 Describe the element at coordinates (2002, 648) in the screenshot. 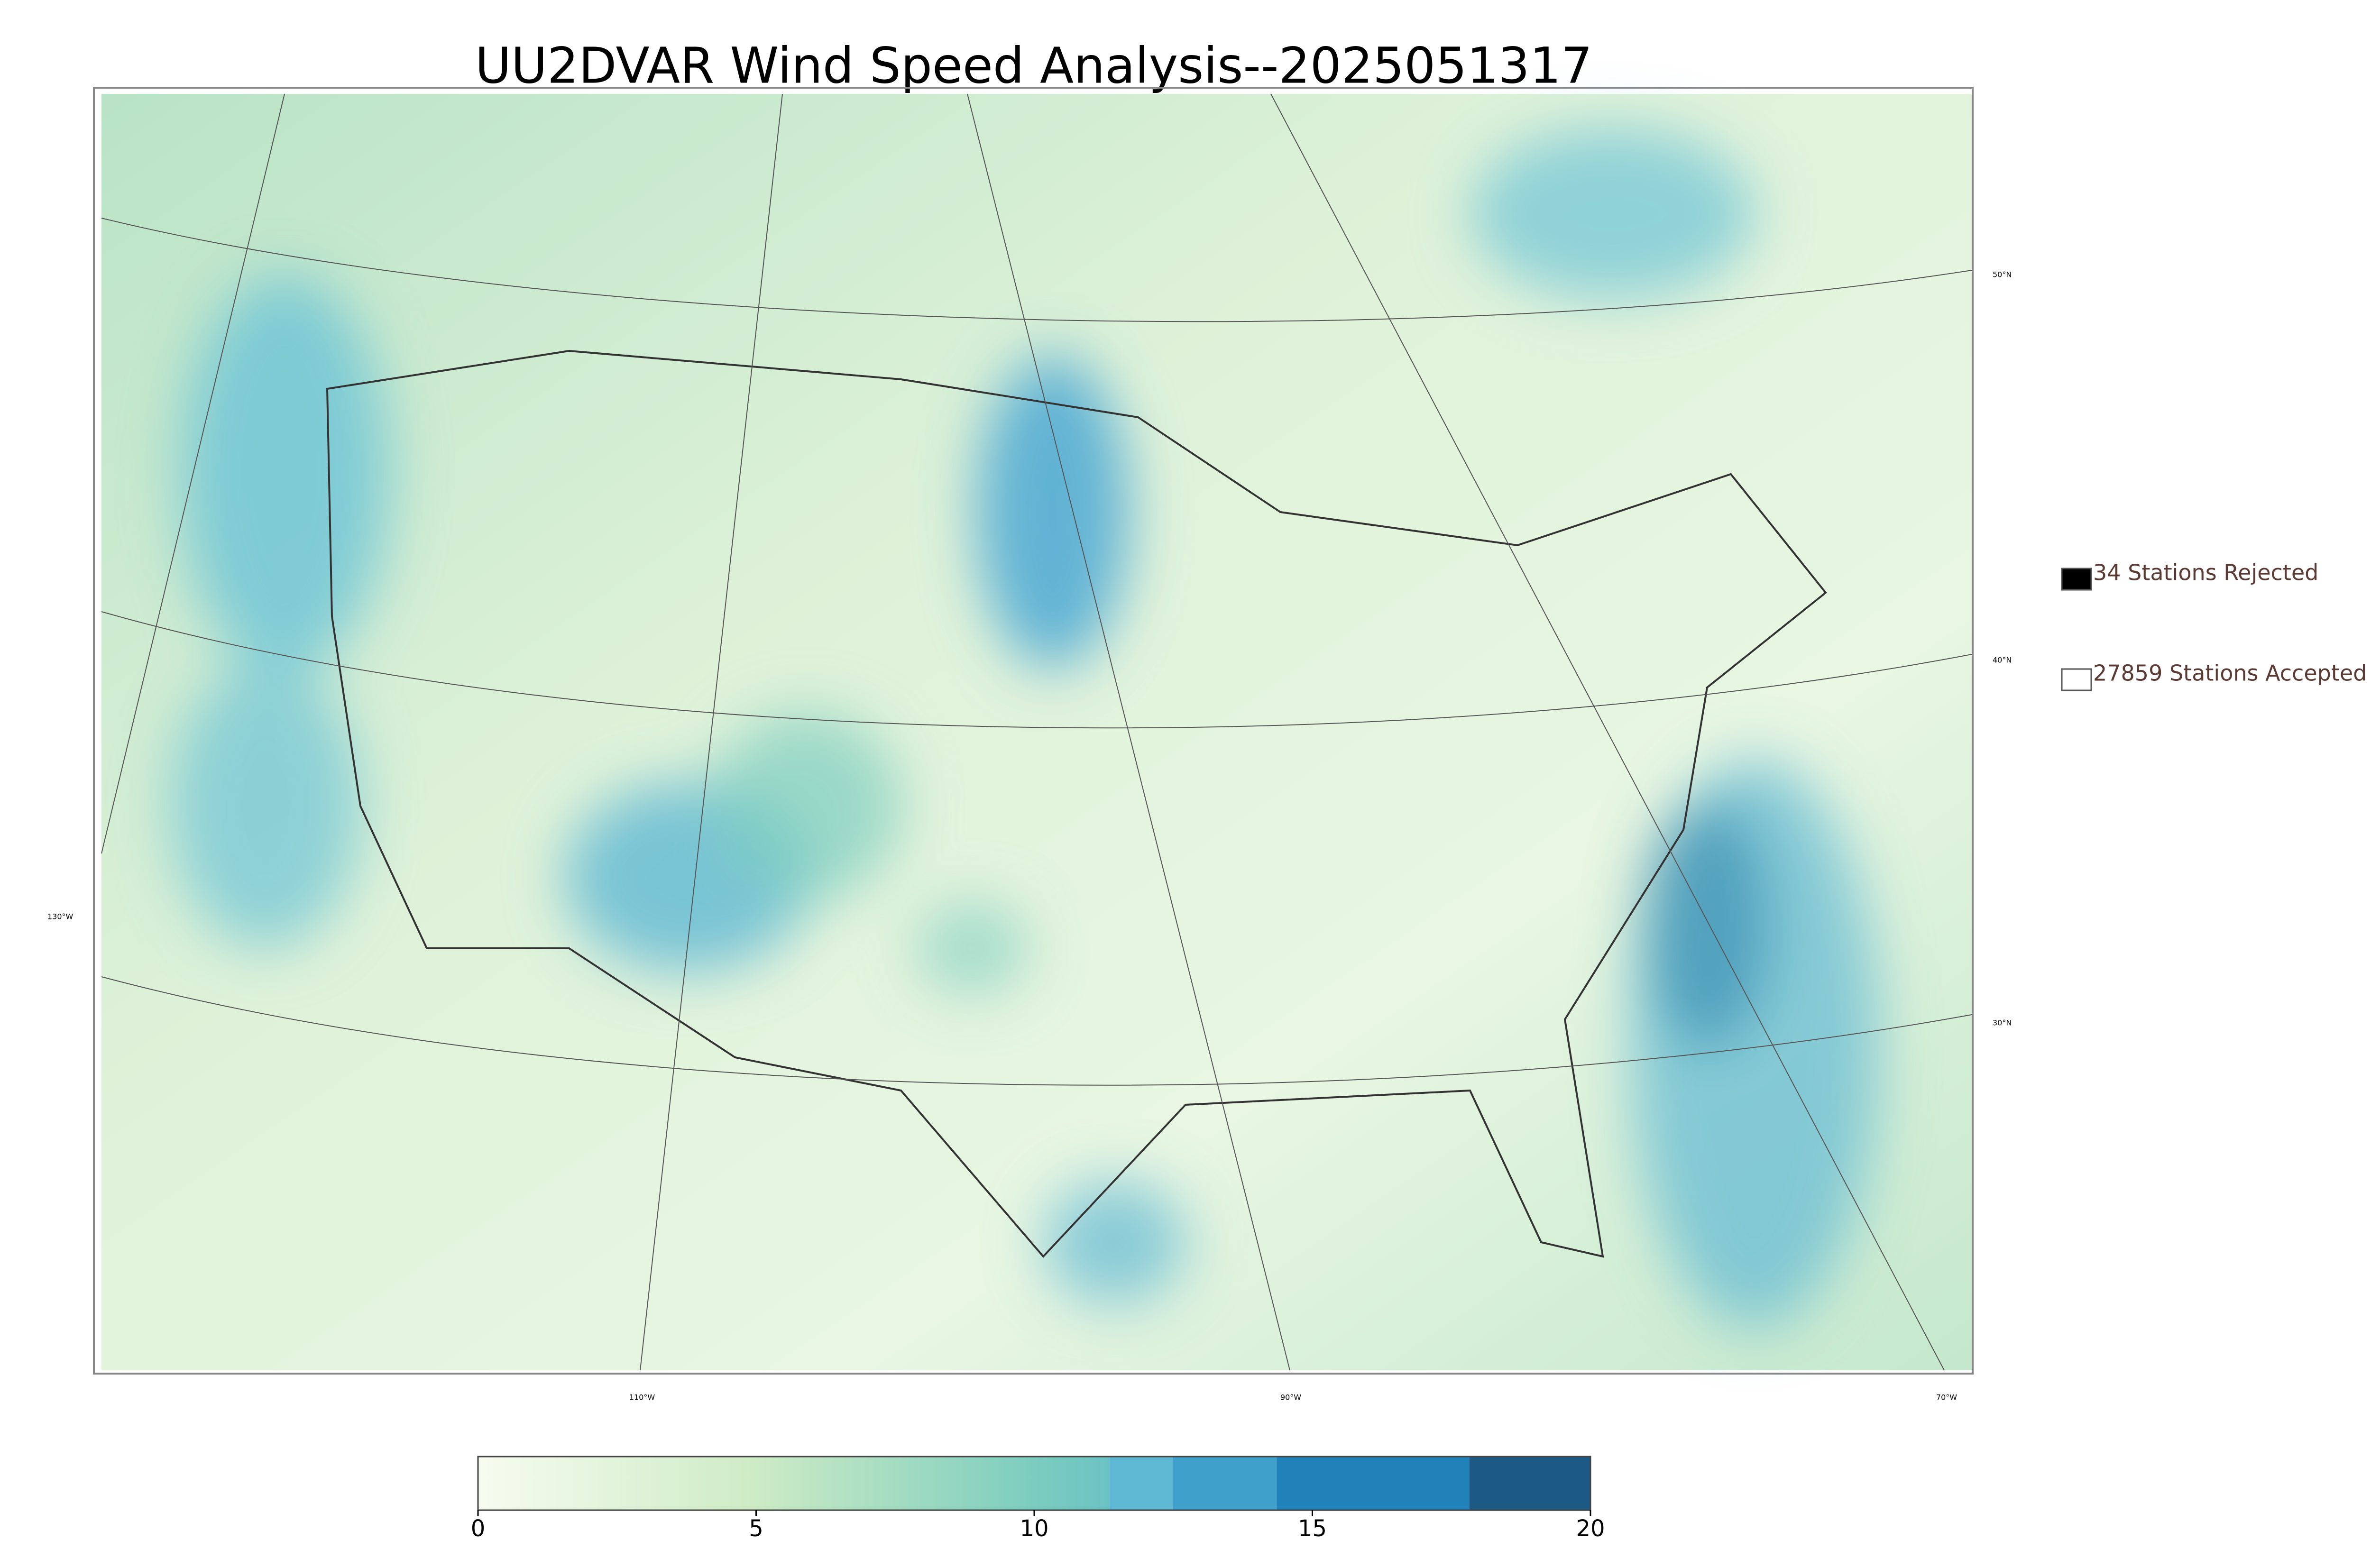

I see `lat-labels: 50°N 40°N 30°N` at that location.